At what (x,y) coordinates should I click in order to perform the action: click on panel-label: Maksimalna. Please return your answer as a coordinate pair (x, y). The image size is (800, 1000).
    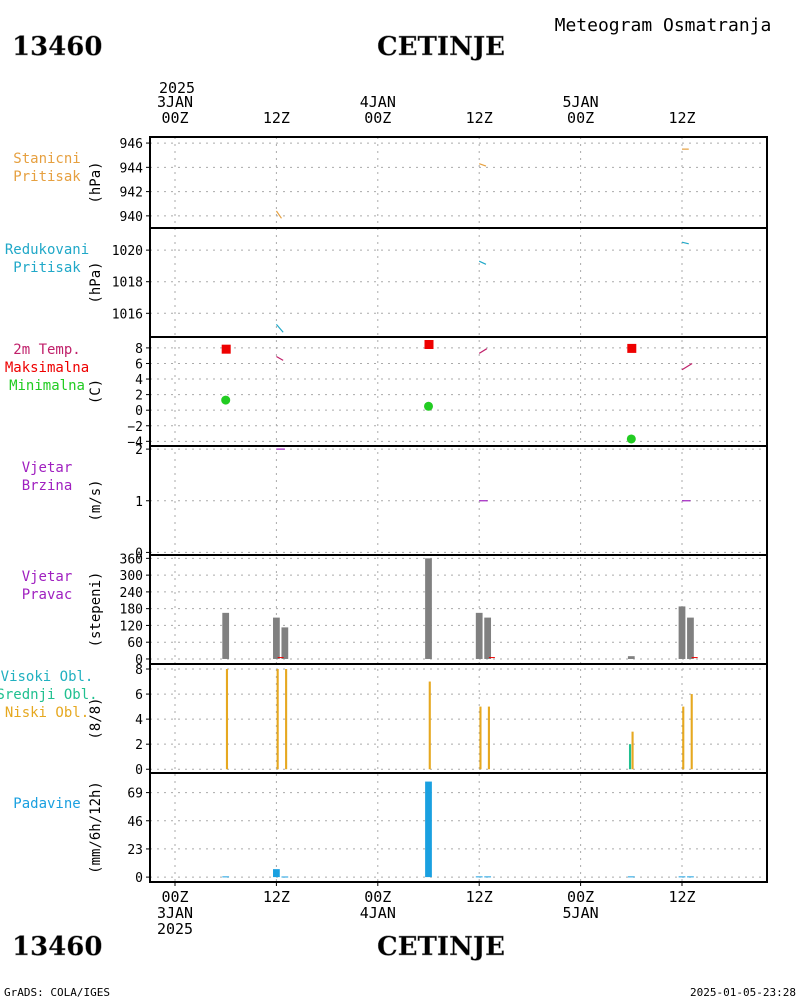
    Looking at the image, I should click on (47, 368).